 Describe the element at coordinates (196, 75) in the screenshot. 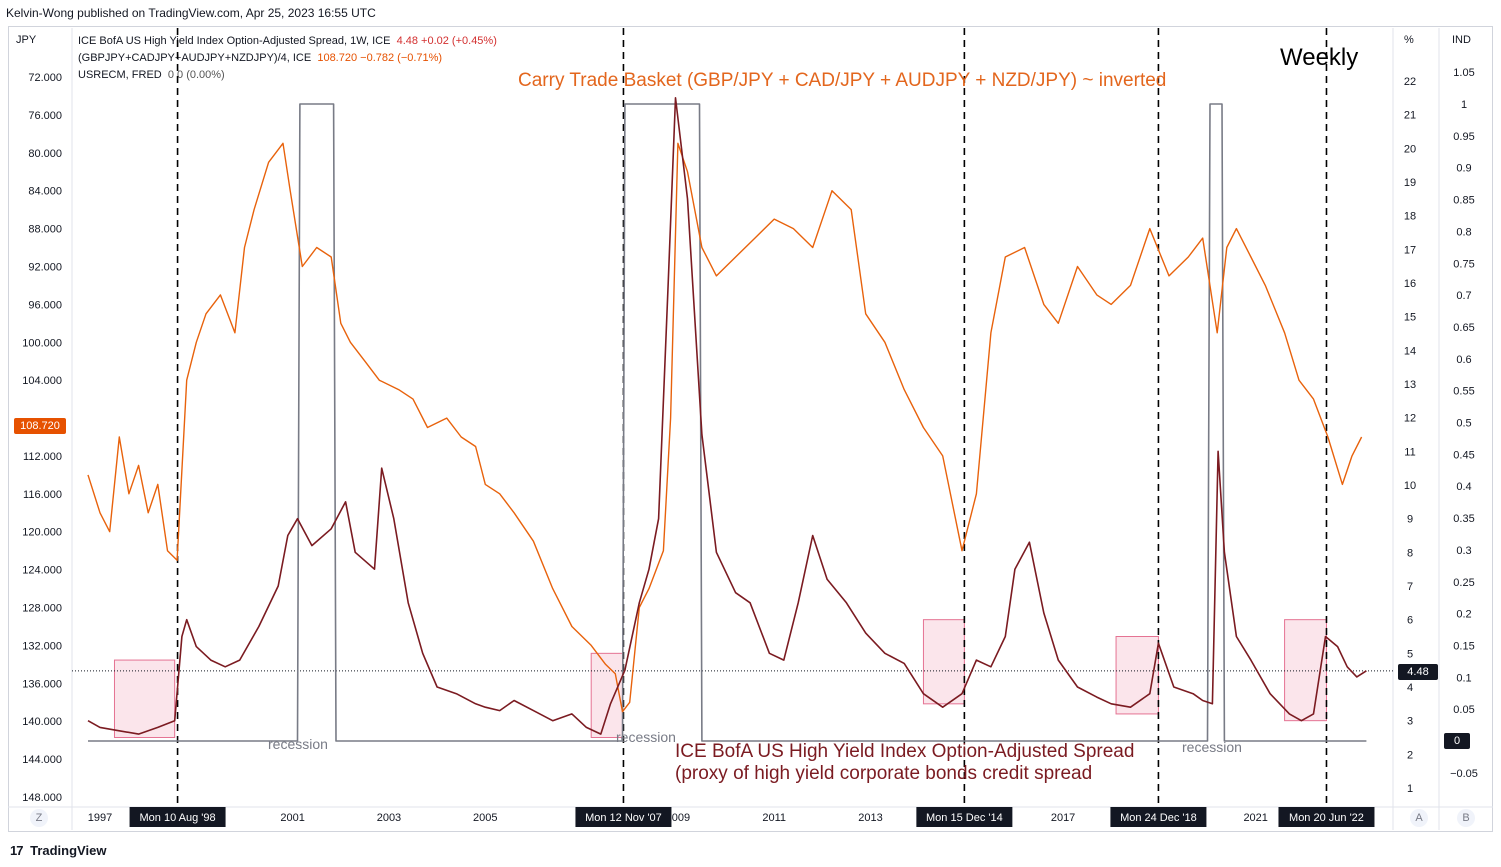

I see `legend-usrecm-value: 0 0 (0.00%)` at that location.